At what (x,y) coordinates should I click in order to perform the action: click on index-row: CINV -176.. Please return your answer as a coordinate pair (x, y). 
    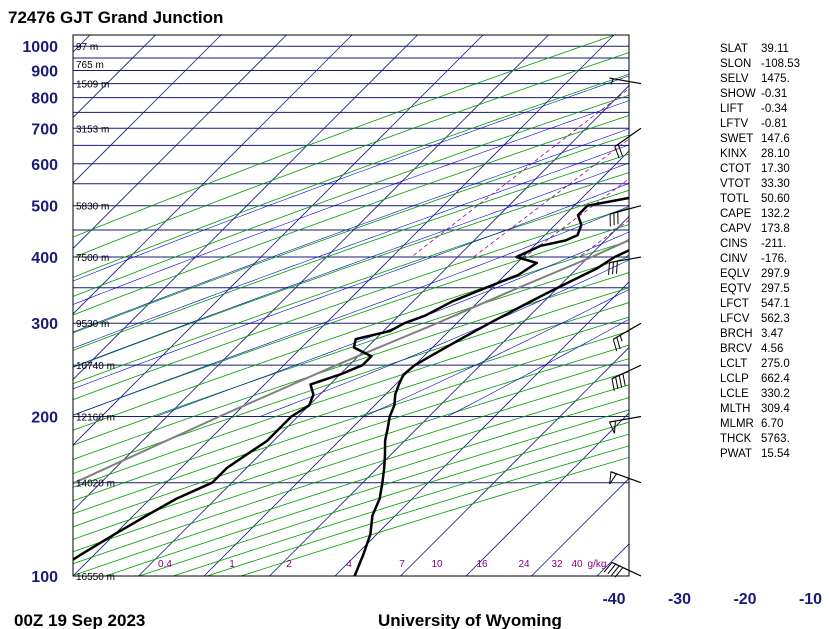
    Looking at the image, I should click on (760, 259).